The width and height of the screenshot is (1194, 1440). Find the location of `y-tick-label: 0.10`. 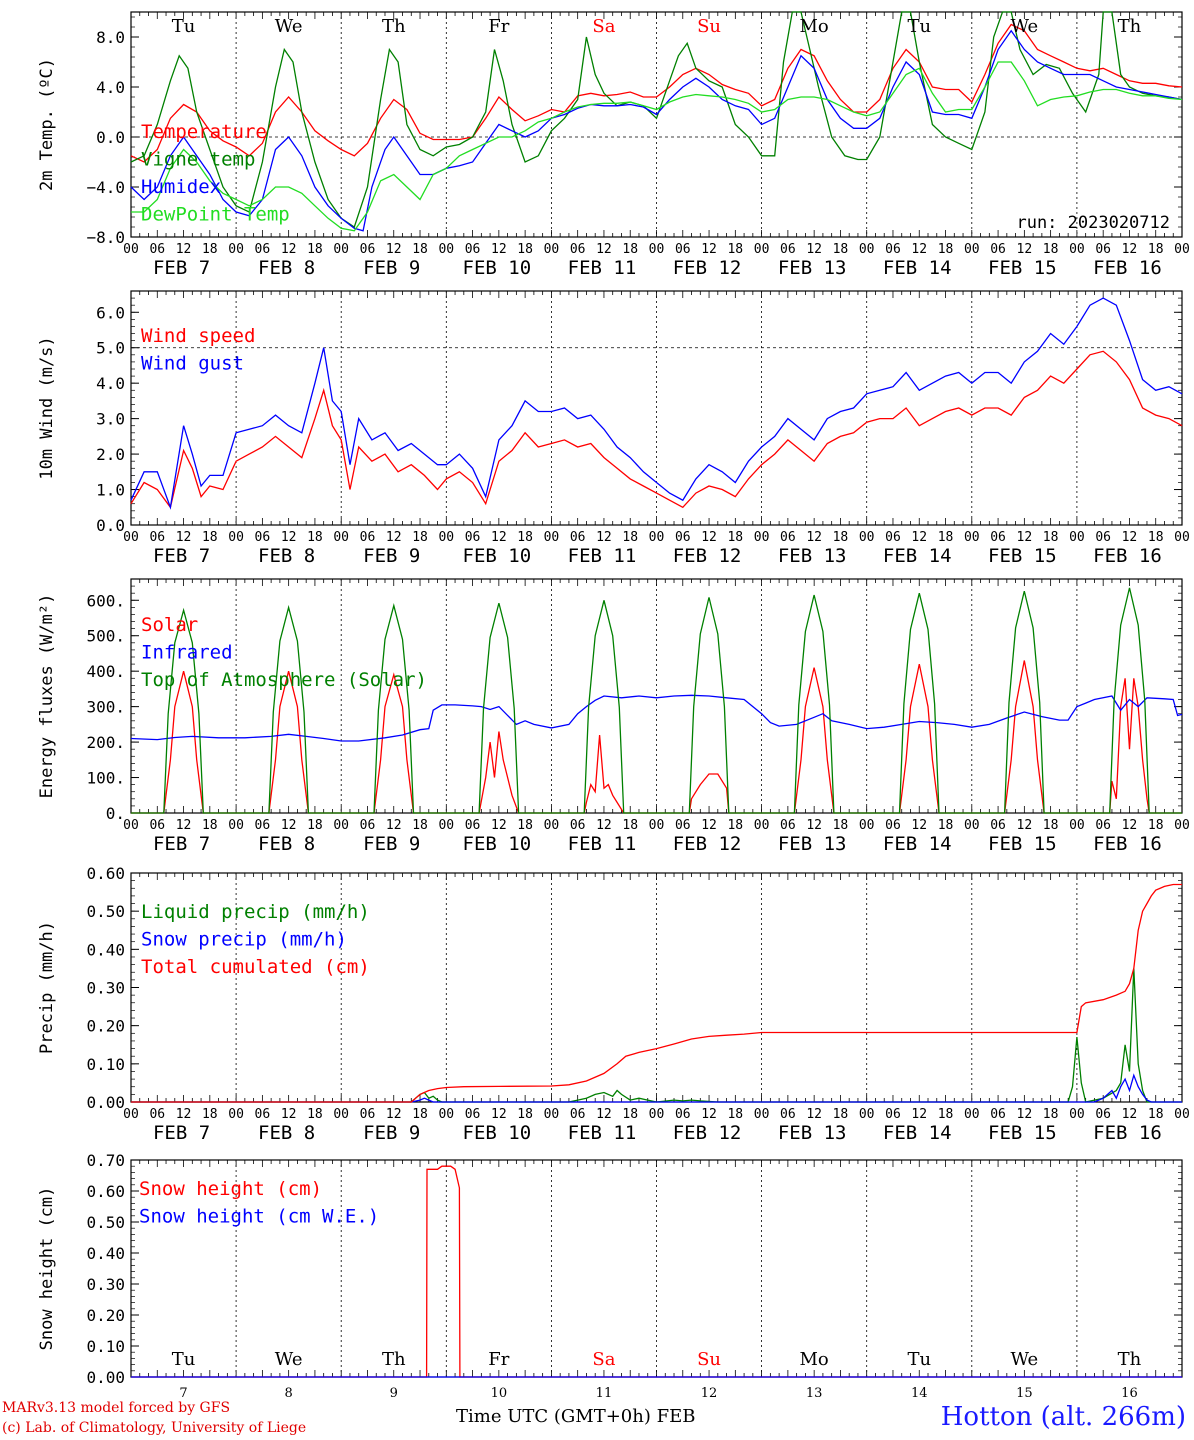

y-tick-label: 0.10 is located at coordinates (105, 1064).